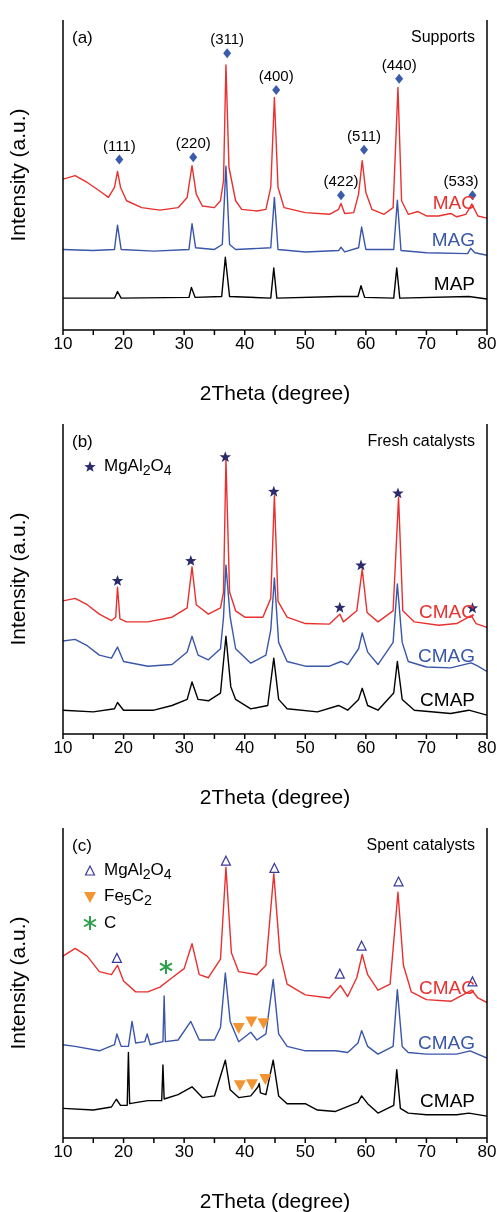  Describe the element at coordinates (453, 240) in the screenshot. I see `series-label: MAG` at that location.